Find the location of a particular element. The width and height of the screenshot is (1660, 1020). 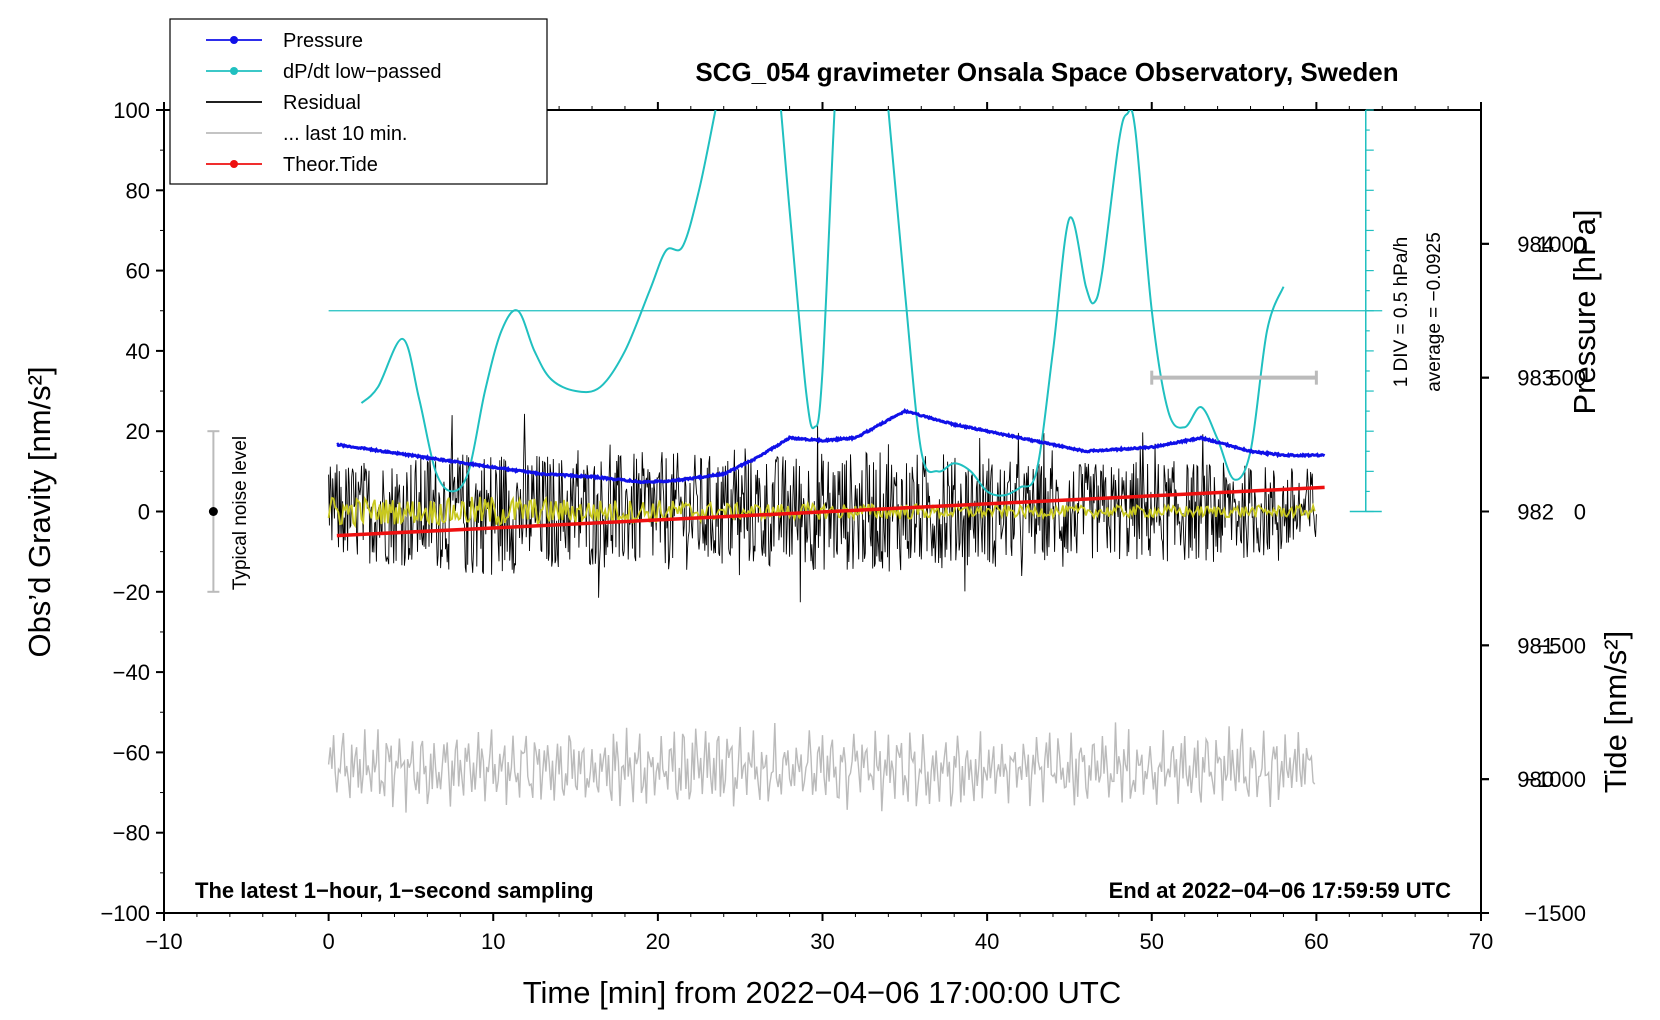

y-left-tick-label: −60 is located at coordinates (131, 752).